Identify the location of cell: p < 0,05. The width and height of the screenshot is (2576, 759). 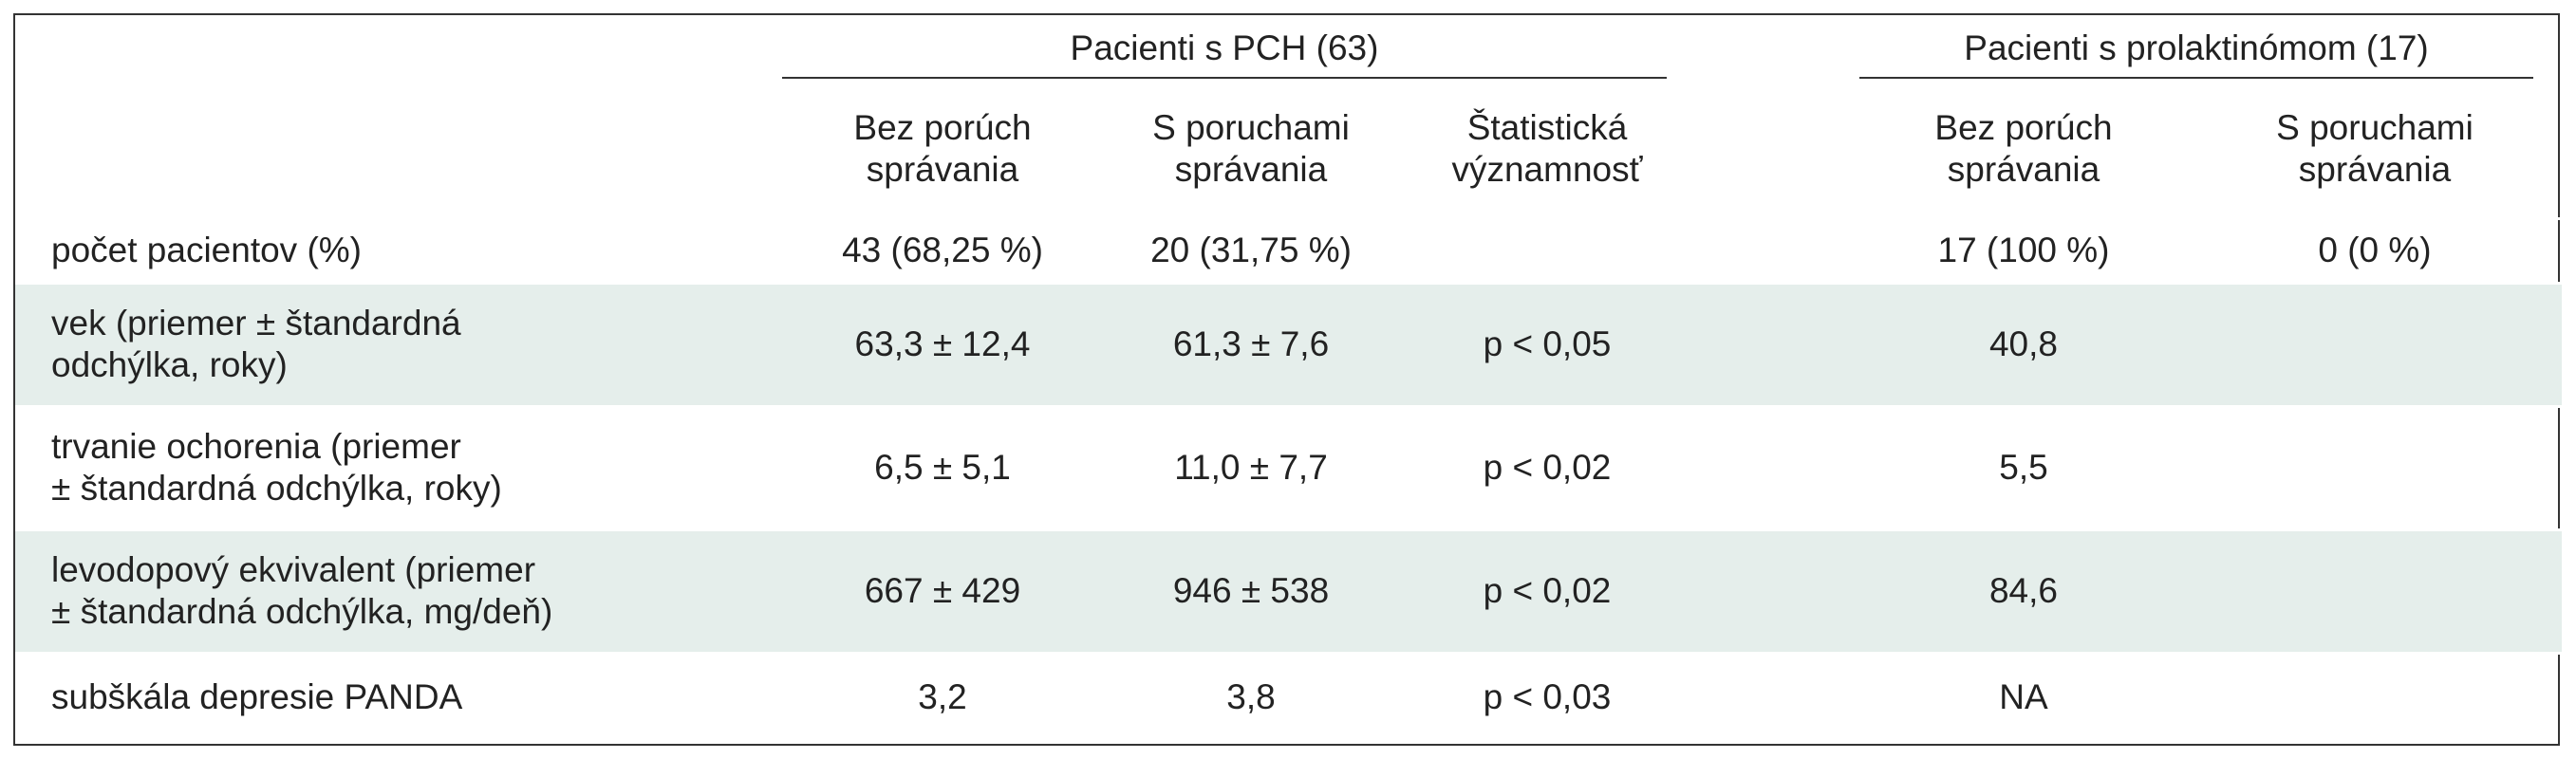
(1547, 343).